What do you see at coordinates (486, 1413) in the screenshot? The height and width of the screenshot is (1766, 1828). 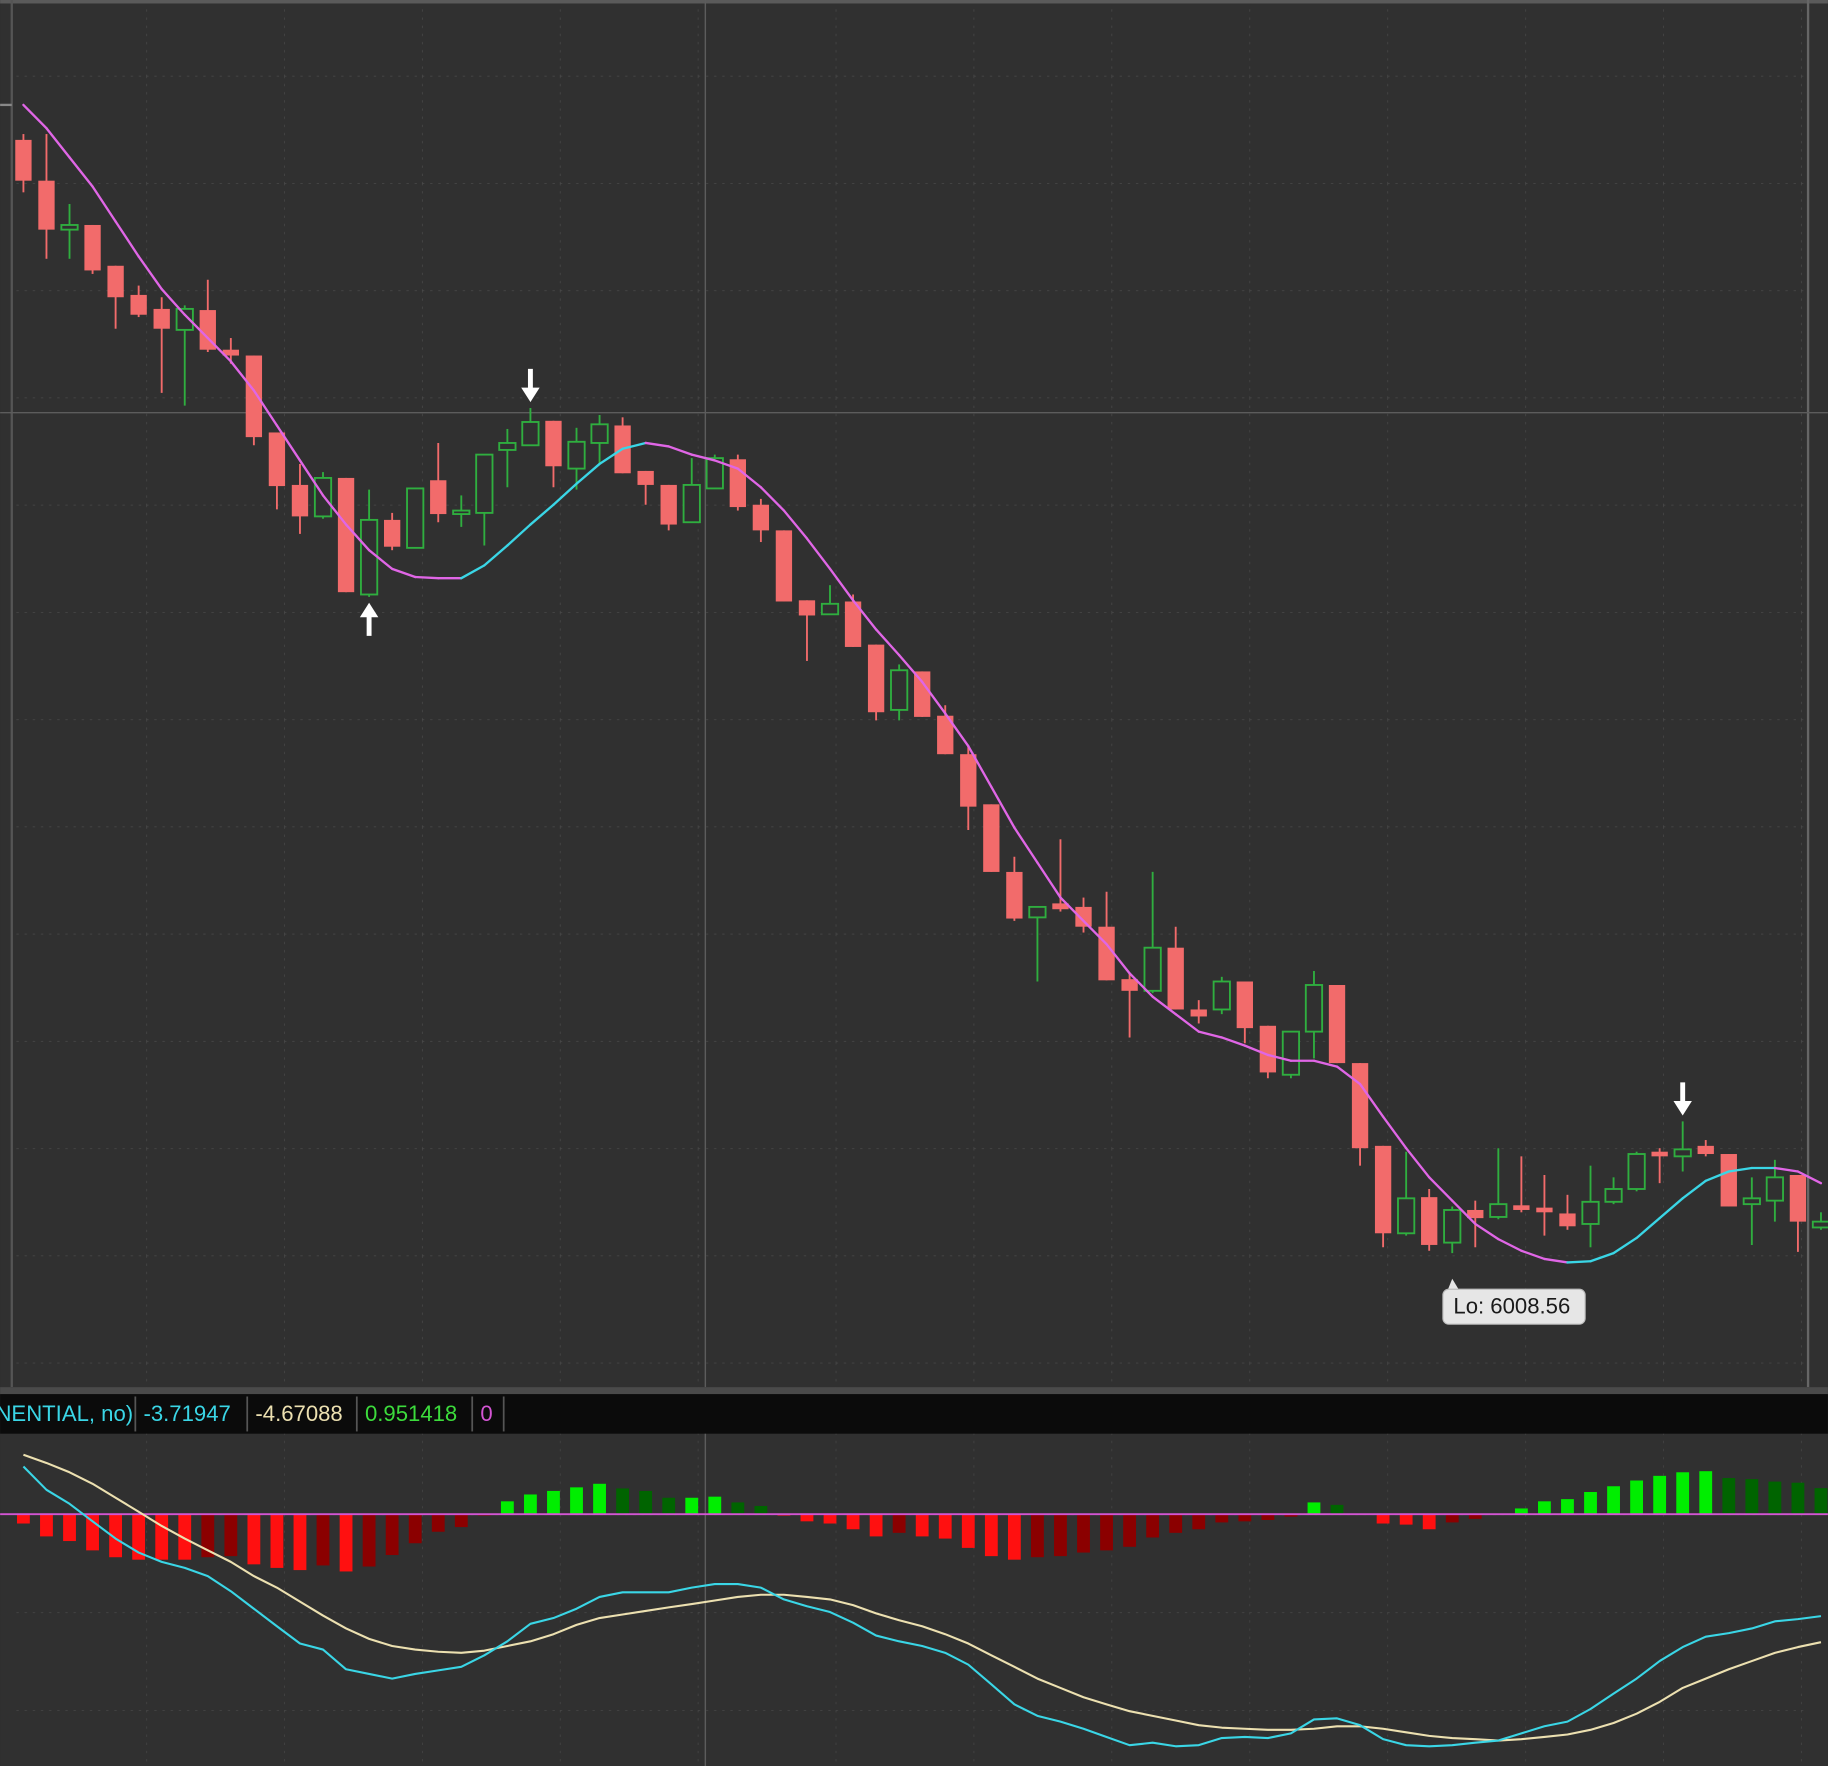 I see `zero-value: 0` at bounding box center [486, 1413].